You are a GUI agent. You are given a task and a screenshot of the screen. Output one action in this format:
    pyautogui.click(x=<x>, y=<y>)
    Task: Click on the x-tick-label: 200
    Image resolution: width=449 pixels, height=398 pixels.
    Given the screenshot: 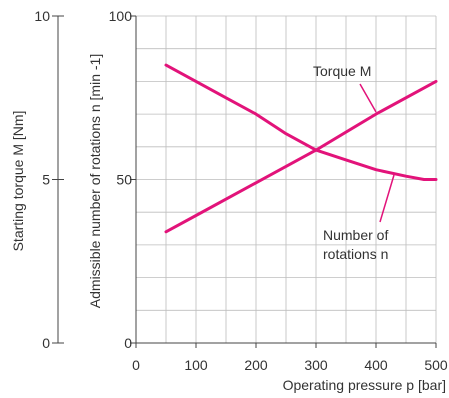 What is the action you would take?
    pyautogui.click(x=256, y=365)
    